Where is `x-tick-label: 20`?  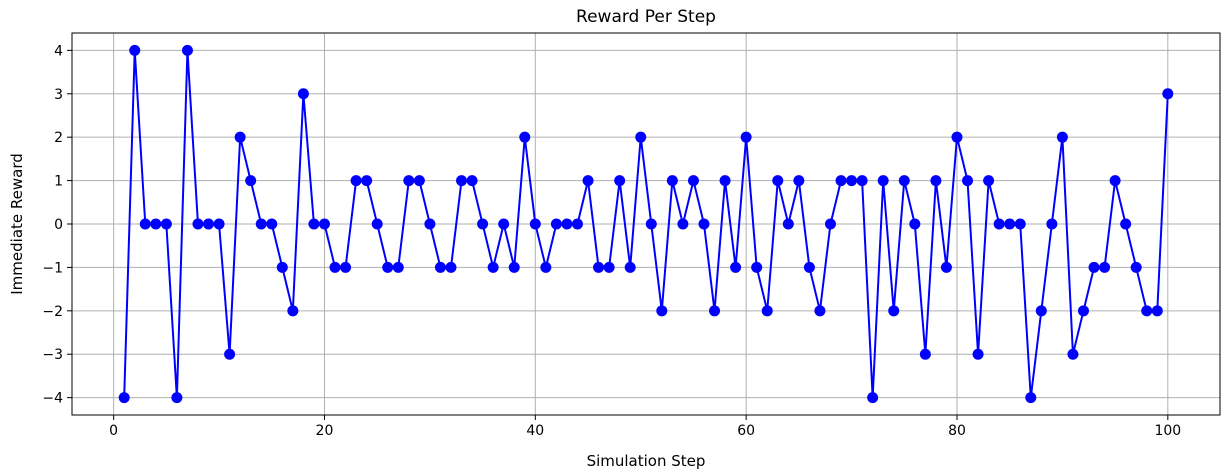 x-tick-label: 20 is located at coordinates (325, 431).